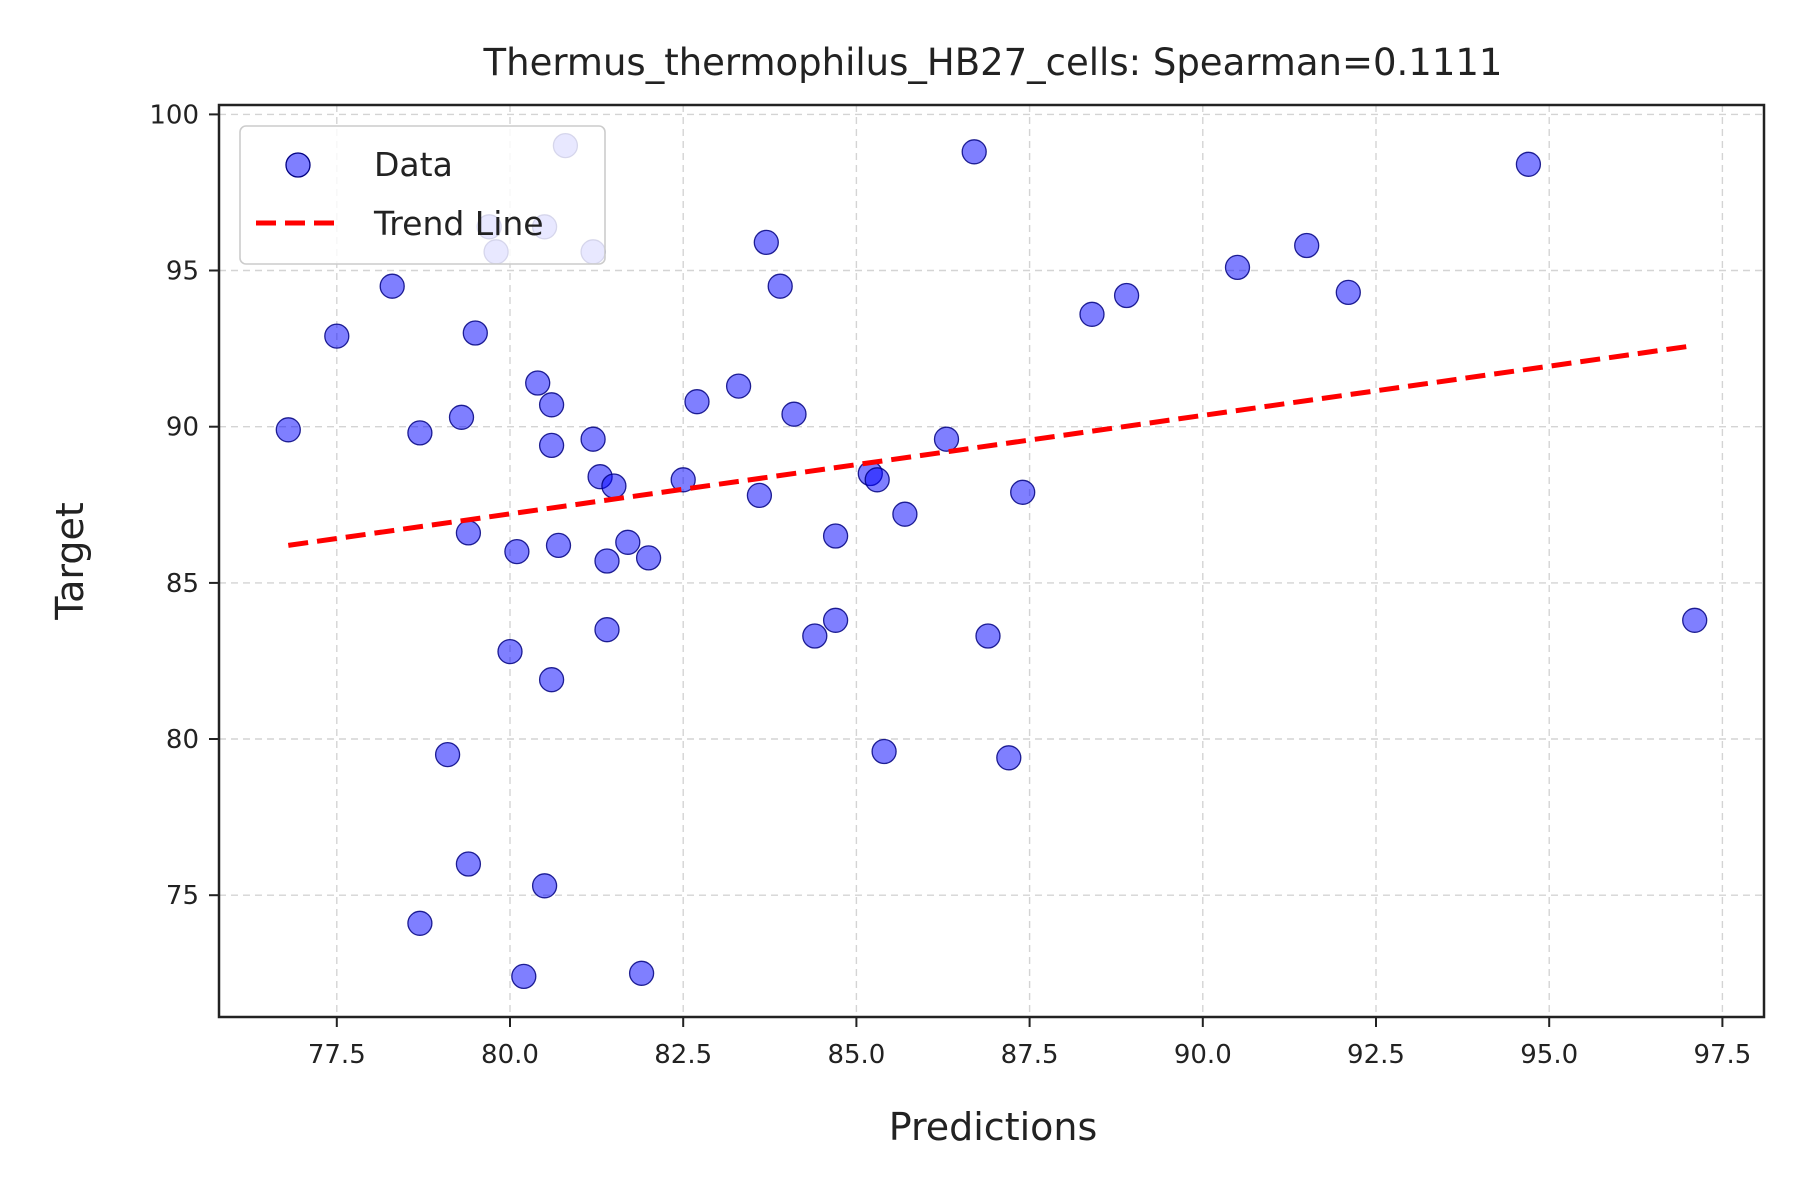  I want to click on x-tick-label: 82.5, so click(683, 1055).